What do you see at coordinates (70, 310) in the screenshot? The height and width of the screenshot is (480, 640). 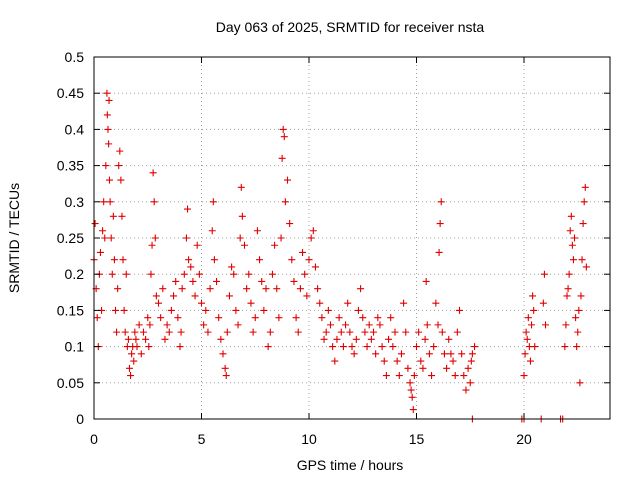 I see `y-tick-label: 0.15` at bounding box center [70, 310].